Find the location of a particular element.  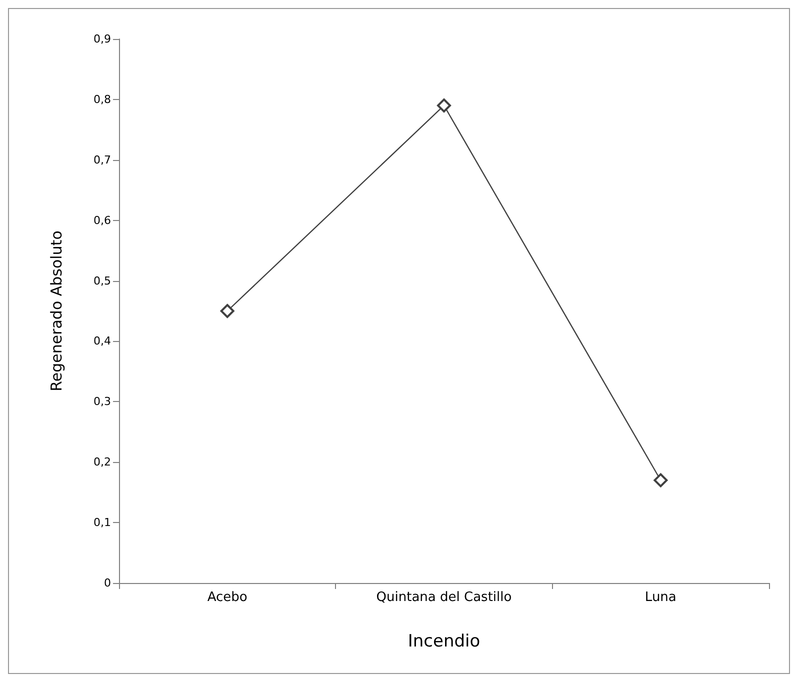

x-tick-label: Quintana del Castillo is located at coordinates (444, 597).